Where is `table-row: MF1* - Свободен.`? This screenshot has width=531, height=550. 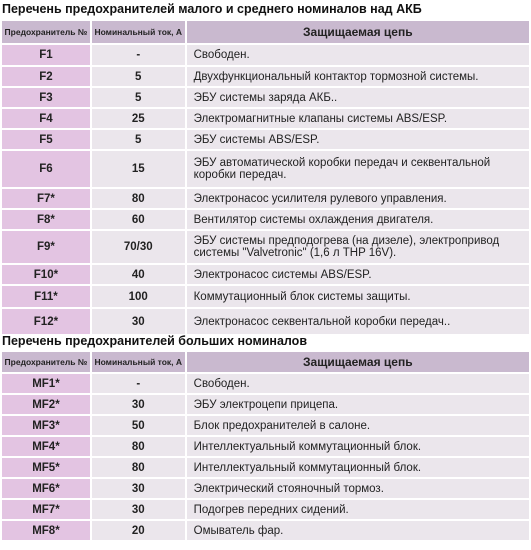
table-row: MF1* - Свободен. is located at coordinates (265, 383).